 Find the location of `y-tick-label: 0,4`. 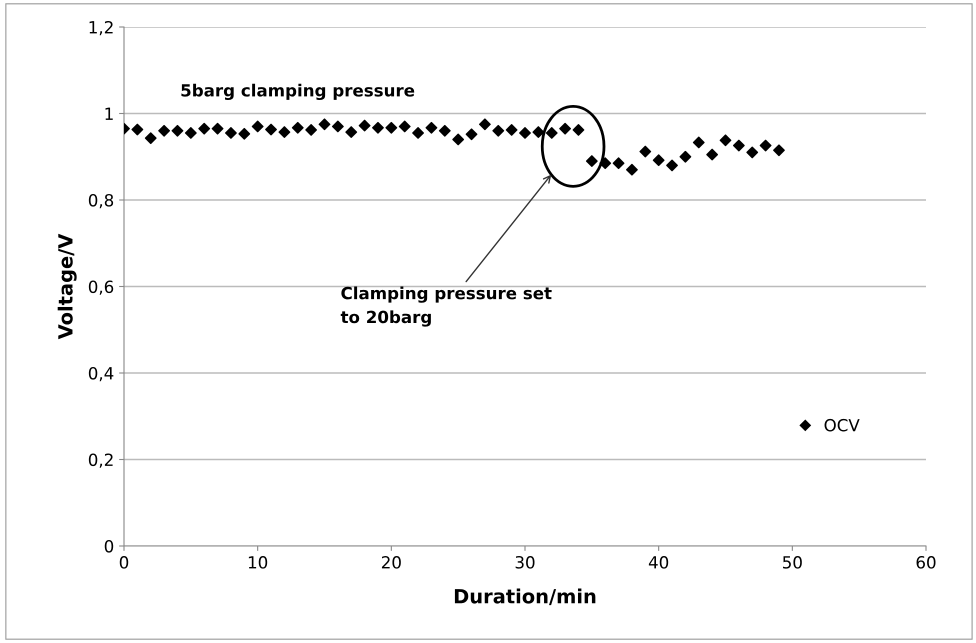

y-tick-label: 0,4 is located at coordinates (101, 374).